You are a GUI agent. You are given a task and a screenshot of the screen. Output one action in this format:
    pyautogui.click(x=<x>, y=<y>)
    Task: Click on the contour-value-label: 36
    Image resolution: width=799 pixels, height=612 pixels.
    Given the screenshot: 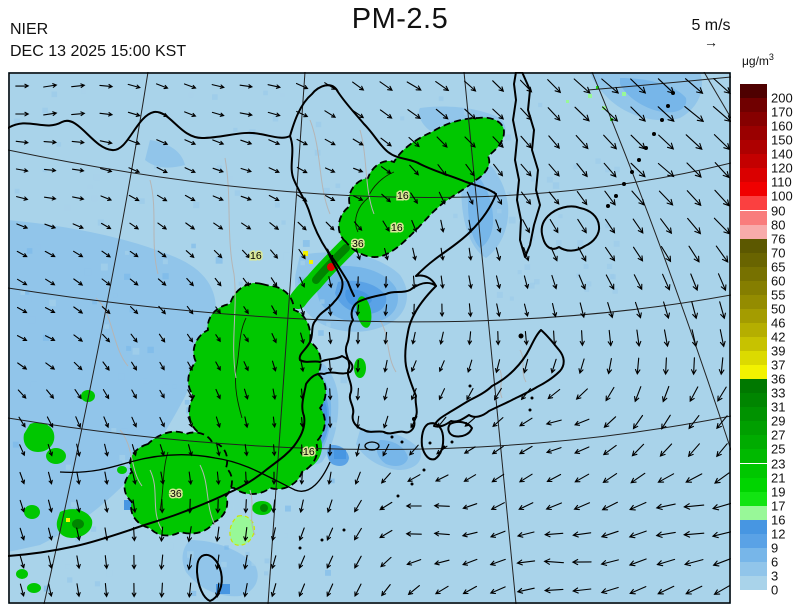 What is the action you would take?
    pyautogui.click(x=176, y=494)
    